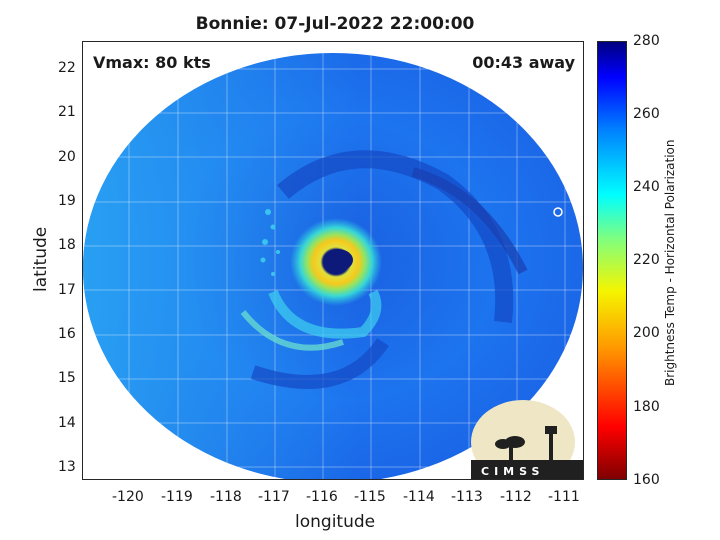 Image resolution: width=720 pixels, height=540 pixels. What do you see at coordinates (523, 62) in the screenshot?
I see `time-offset-label: 00:43 away` at bounding box center [523, 62].